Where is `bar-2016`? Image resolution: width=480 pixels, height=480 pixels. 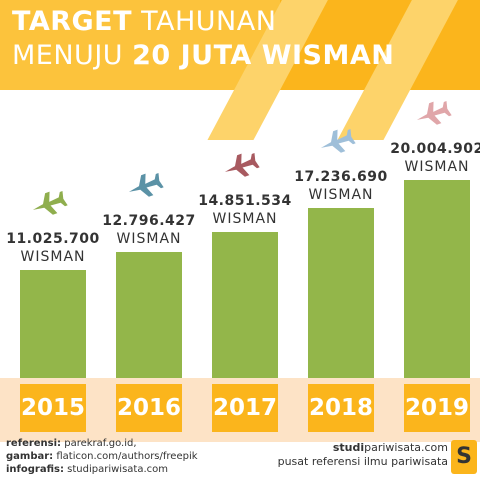
bar-2016 is located at coordinates (149, 317).